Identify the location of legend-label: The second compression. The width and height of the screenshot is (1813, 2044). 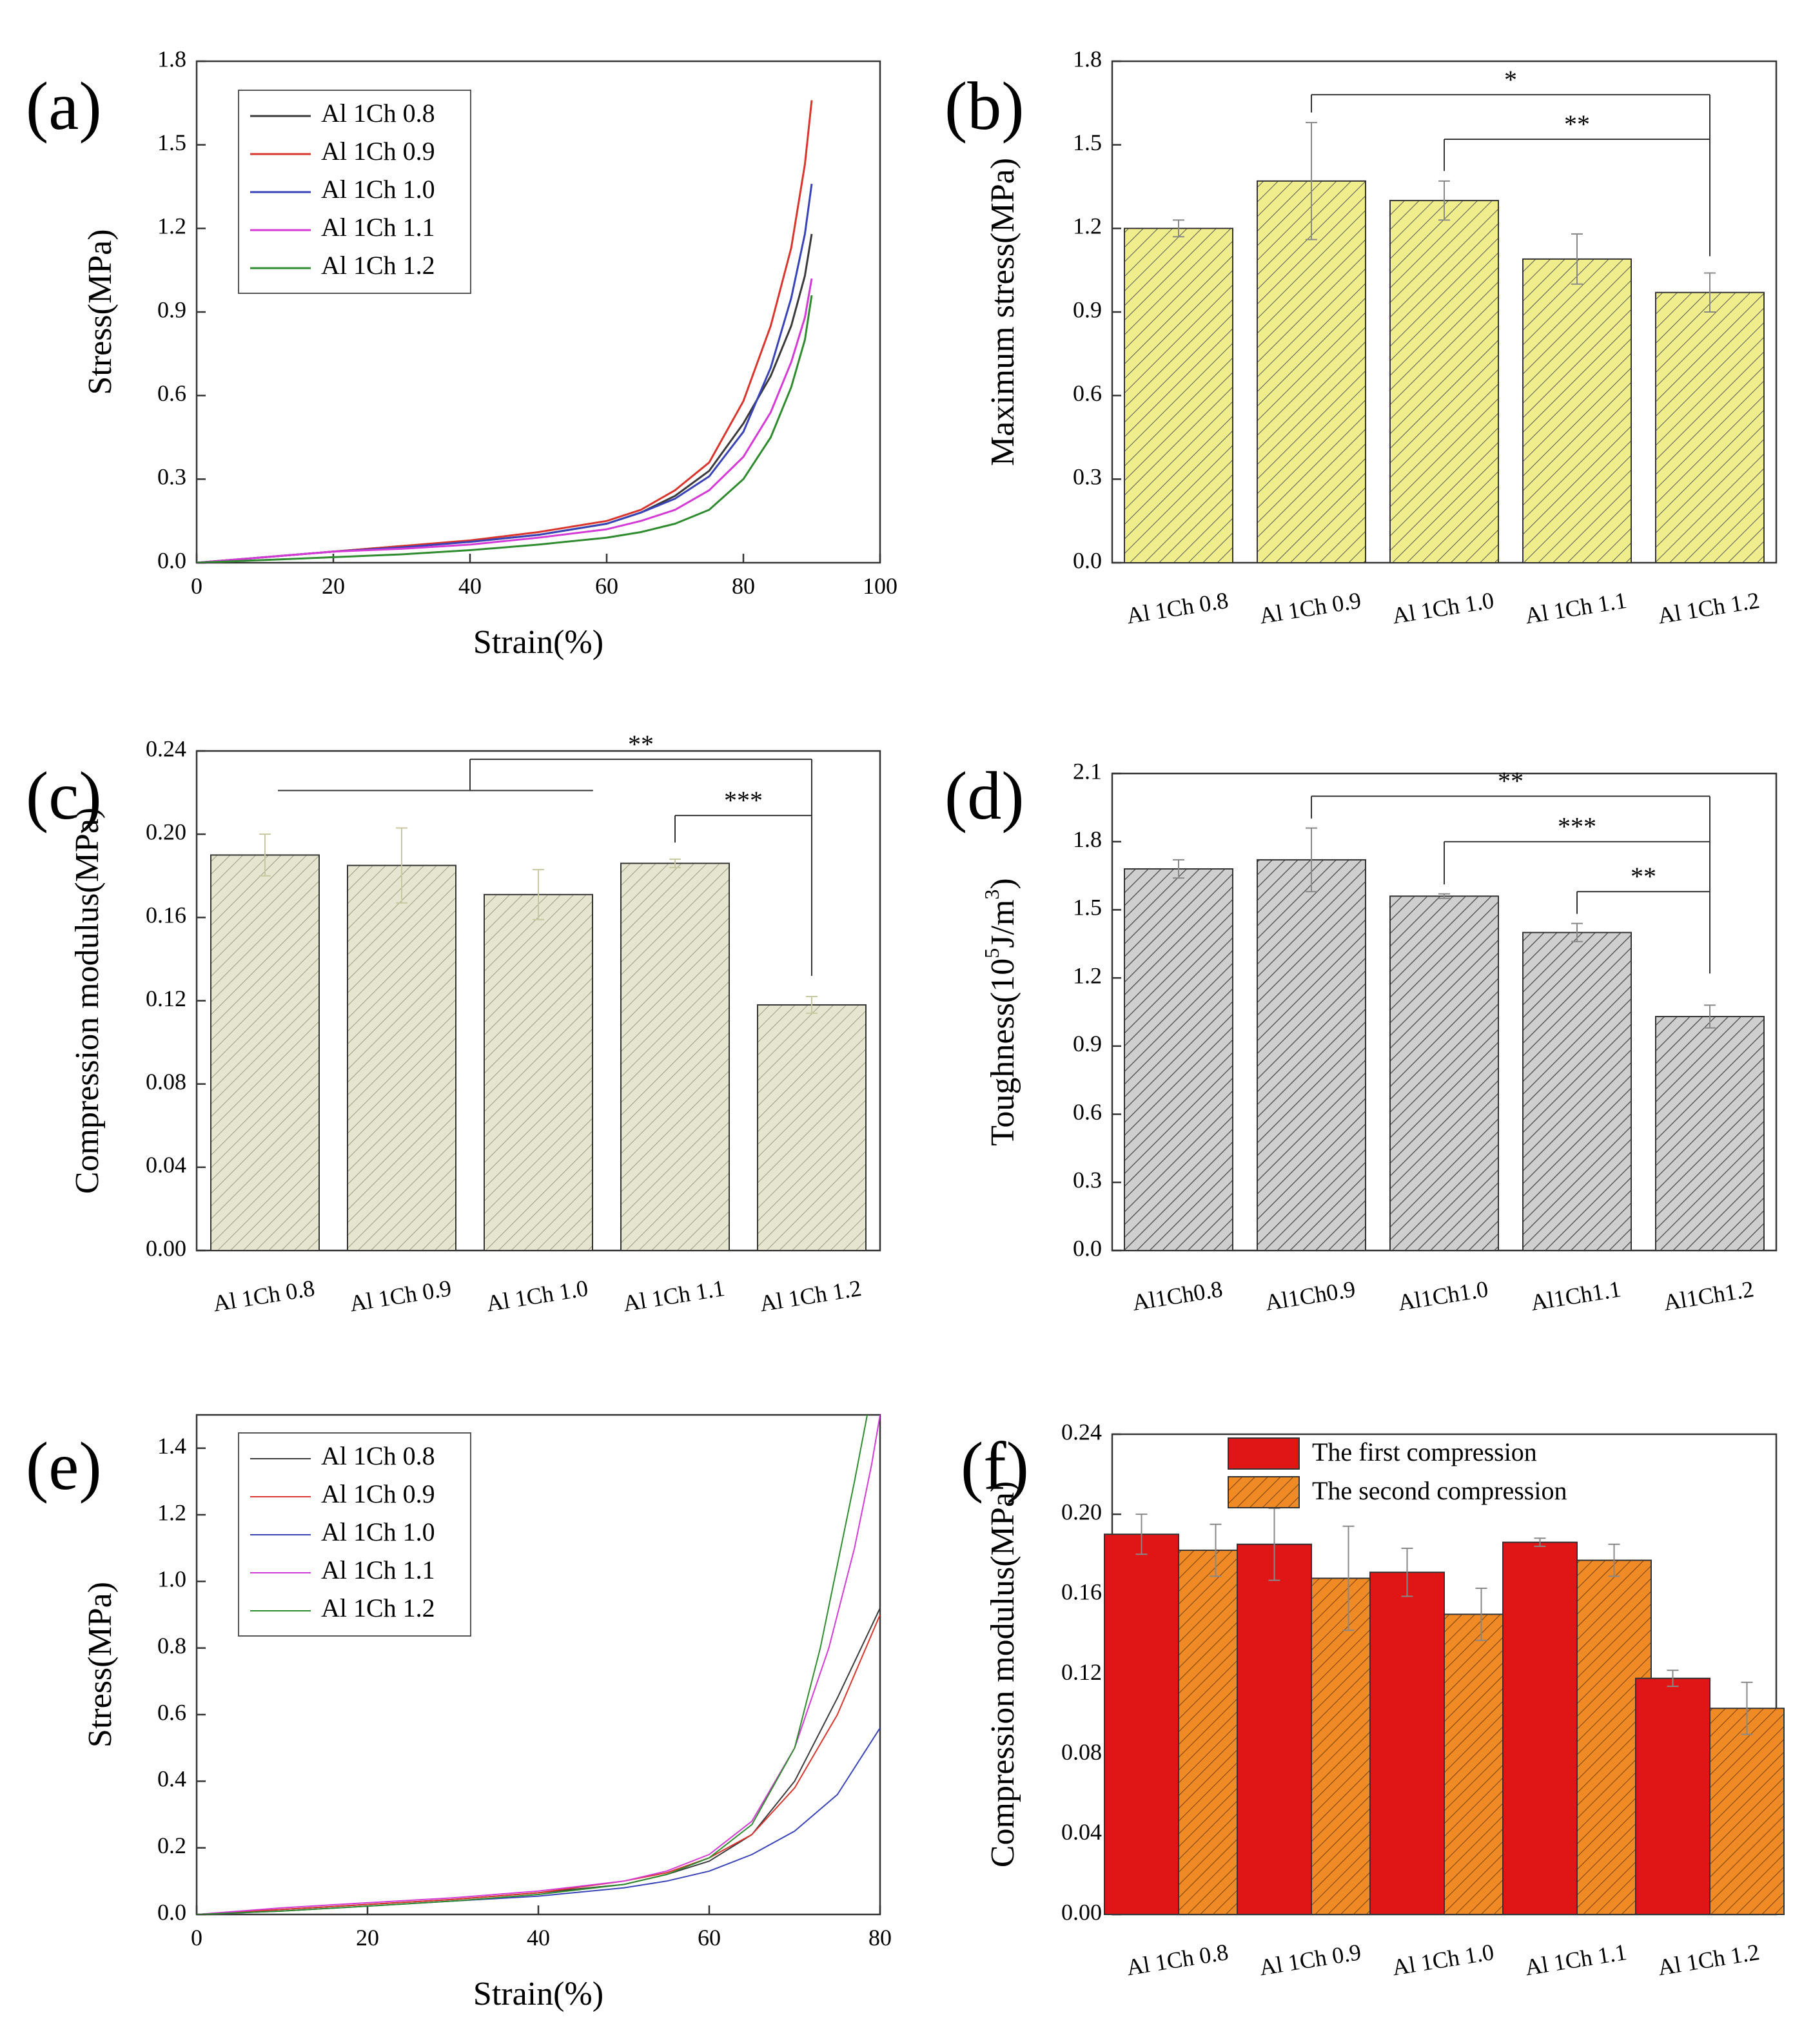
(1439, 1490).